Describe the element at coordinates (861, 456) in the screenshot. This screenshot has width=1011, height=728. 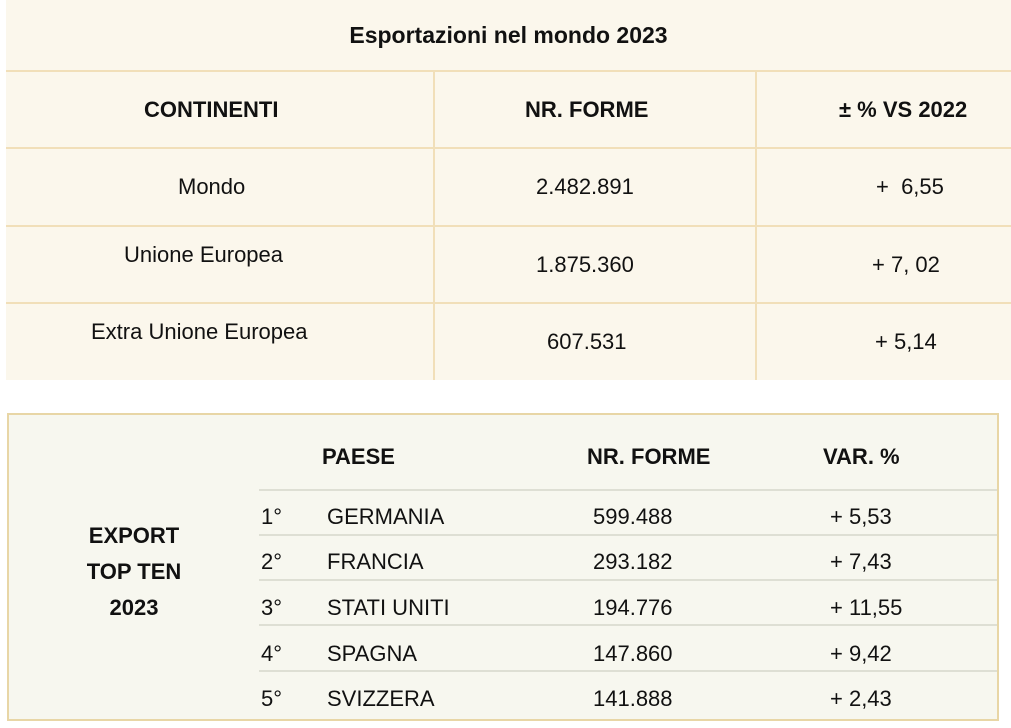
I see `header-var-percent: VAR. %` at that location.